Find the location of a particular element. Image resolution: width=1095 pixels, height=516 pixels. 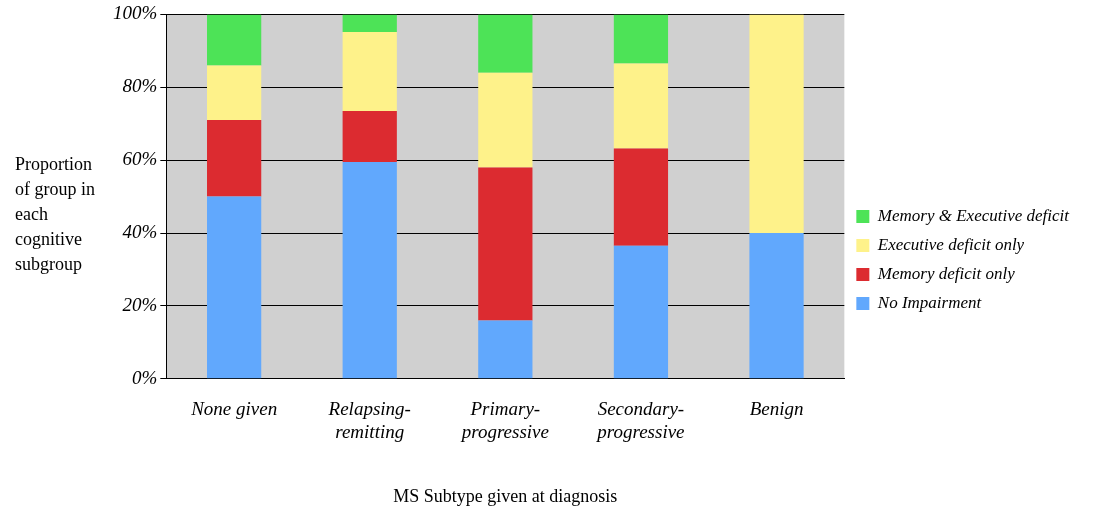

x-tick-label: Primary-progressive is located at coordinates (504, 420).